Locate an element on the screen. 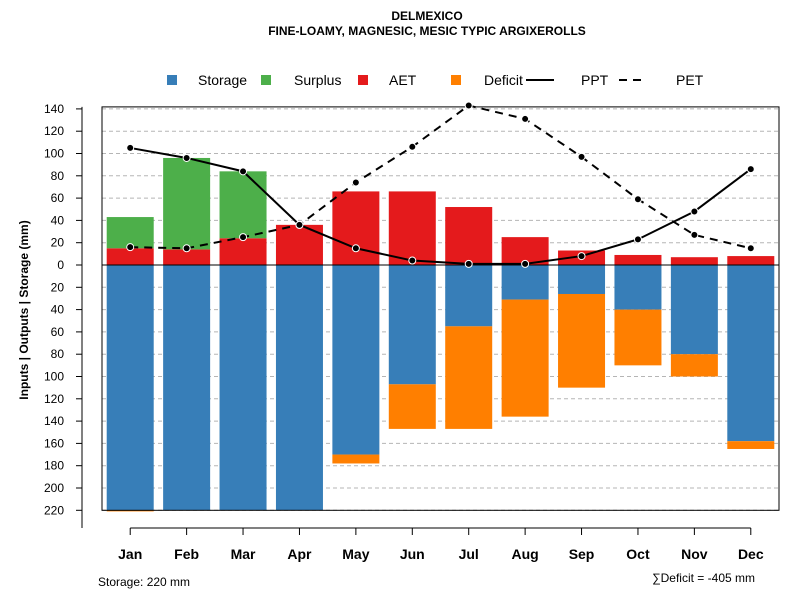 This screenshot has width=800, height=600. y-tick-label: 160 is located at coordinates (54, 443).